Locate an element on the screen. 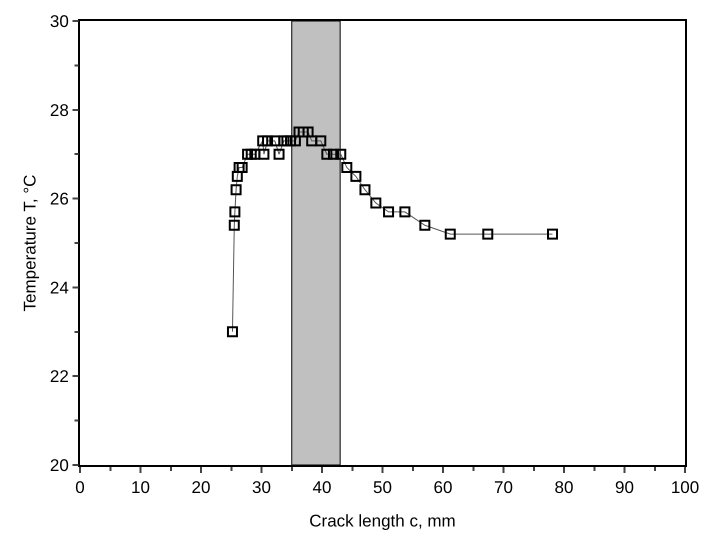 The height and width of the screenshot is (545, 715). x-tick-label: 100 is located at coordinates (685, 488).